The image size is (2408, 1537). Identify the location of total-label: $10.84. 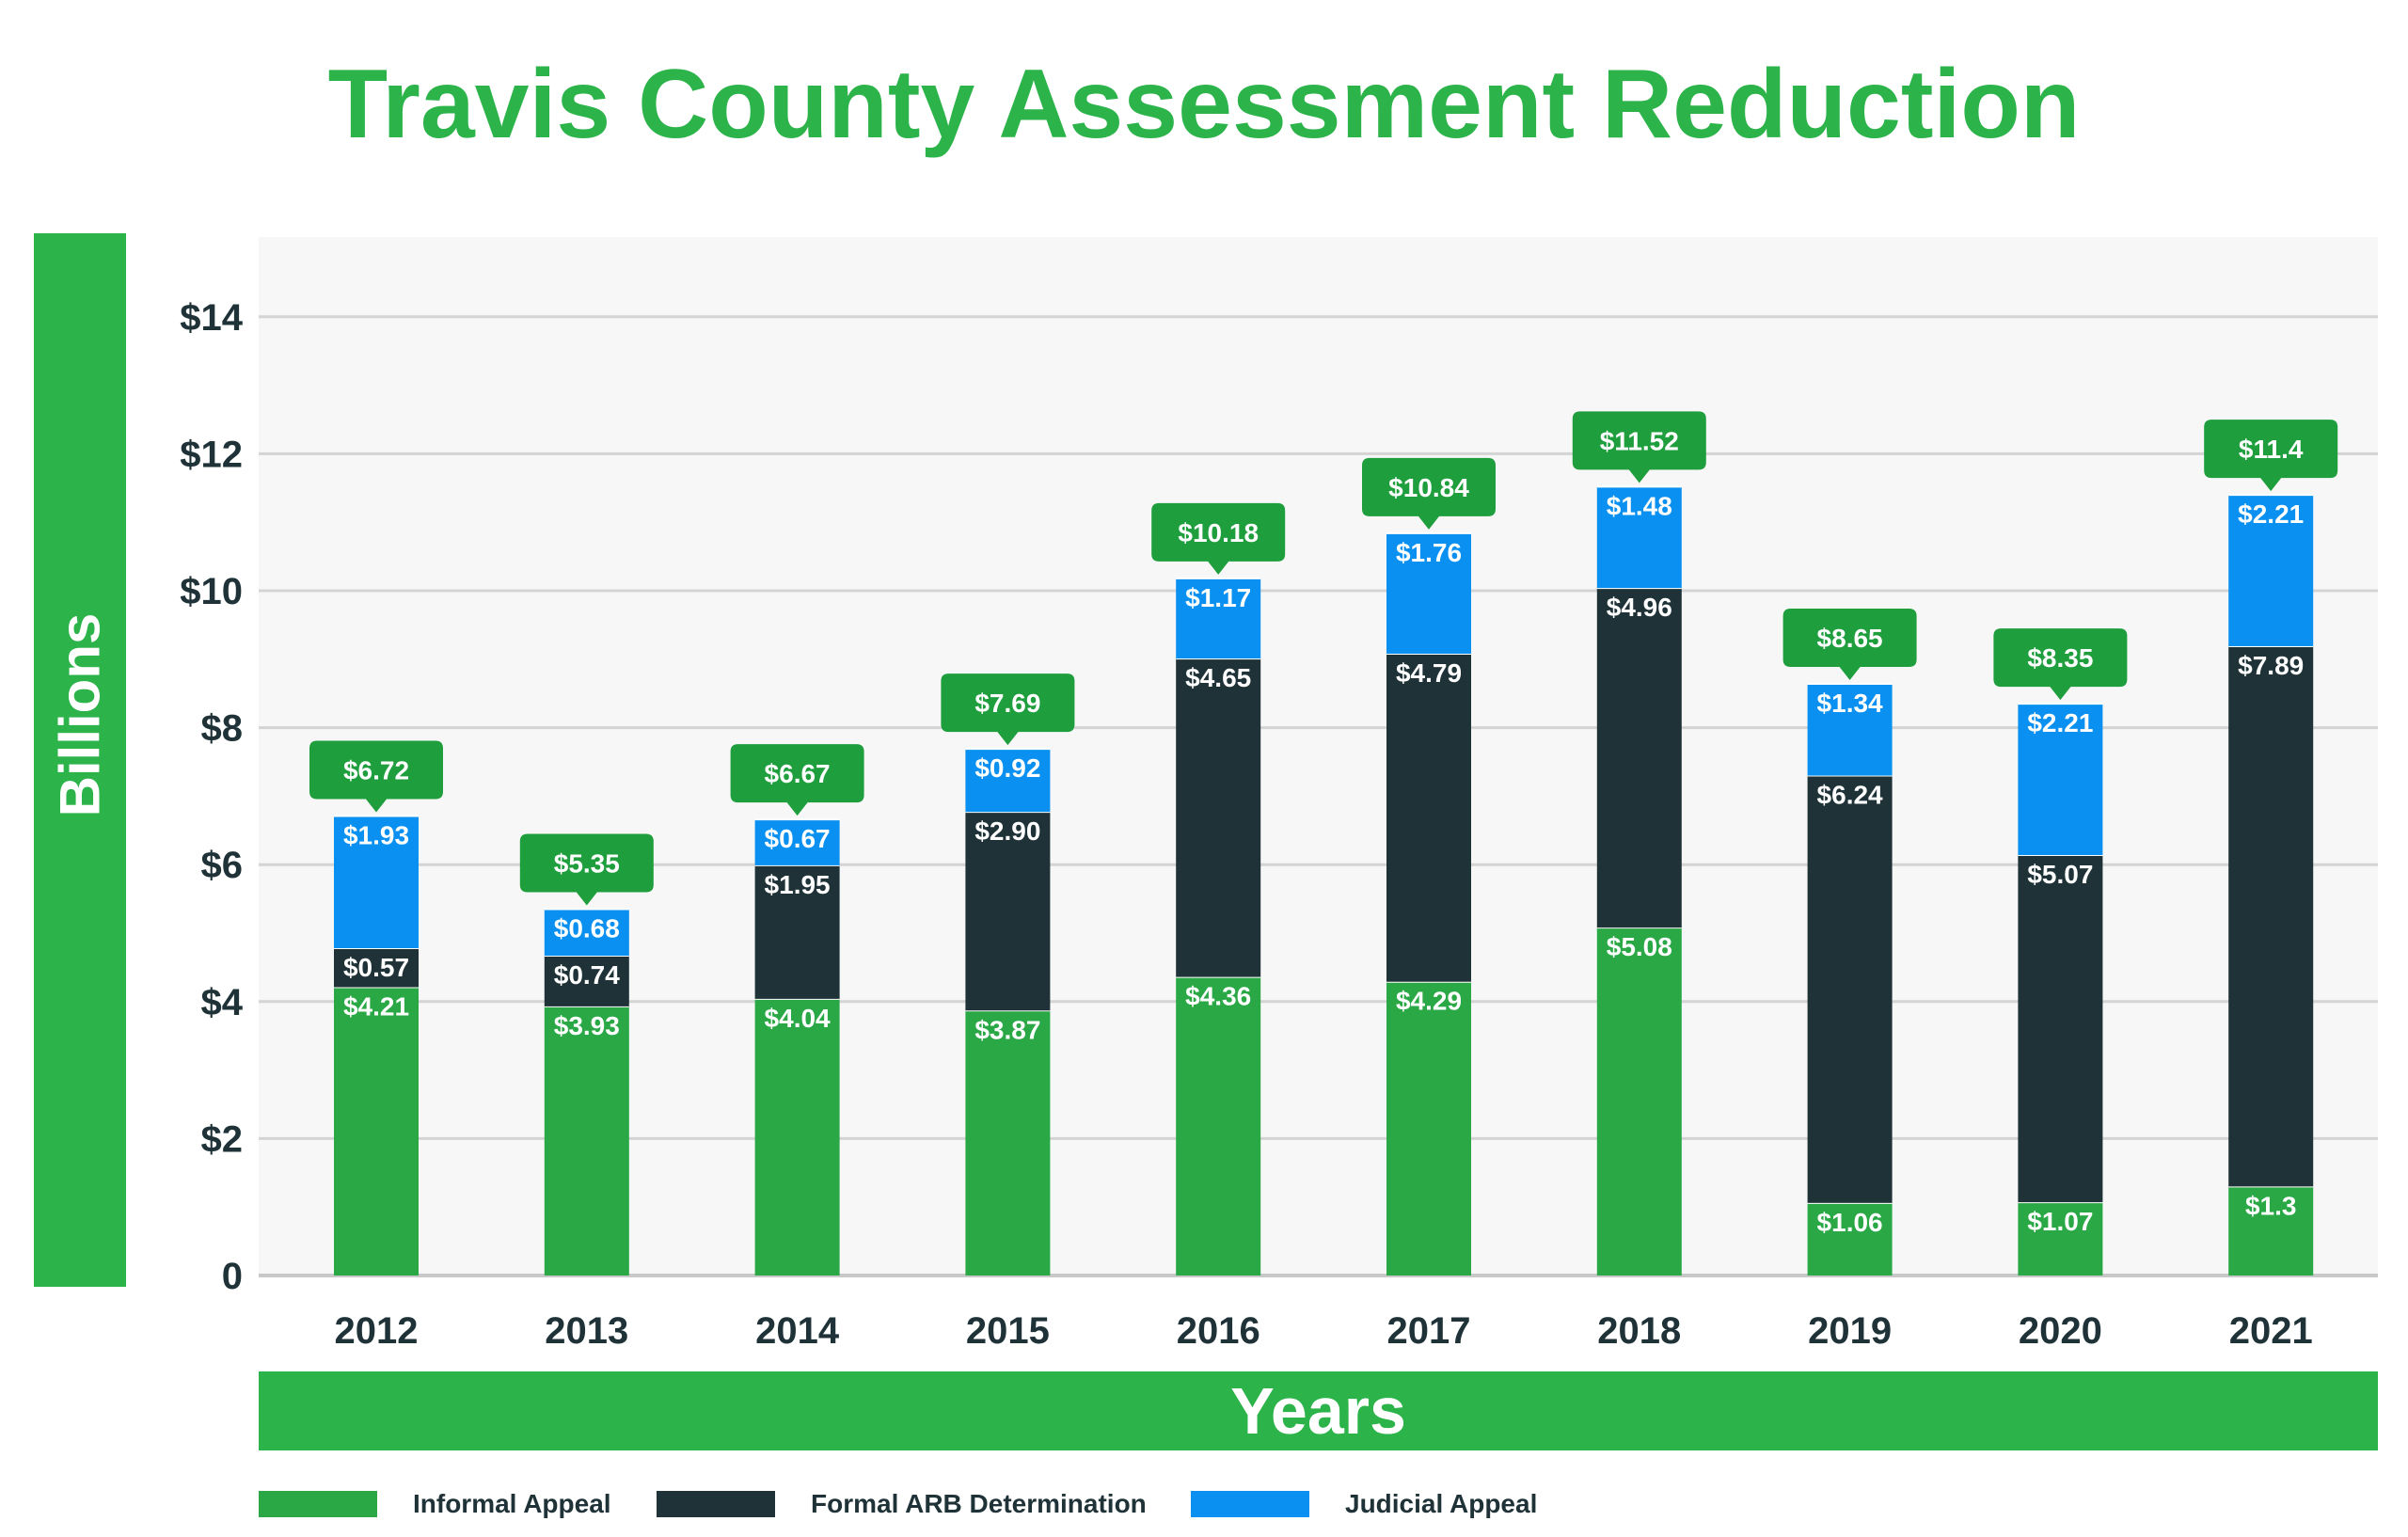
(1429, 487).